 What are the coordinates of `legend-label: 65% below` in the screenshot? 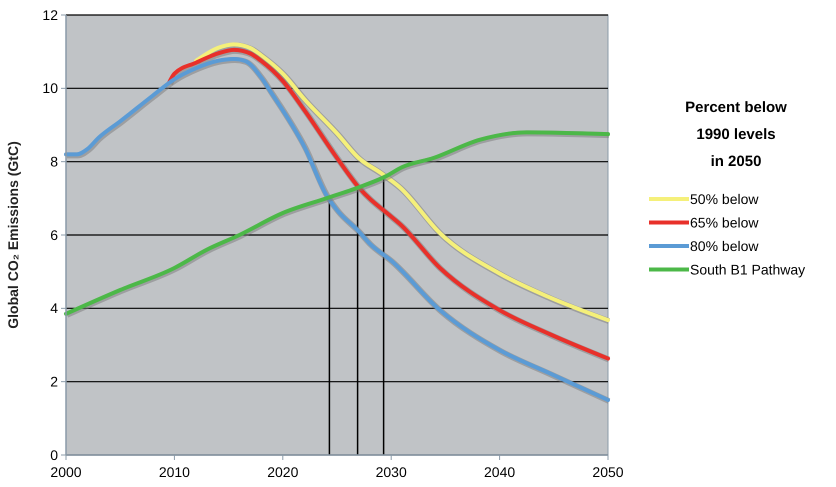 It's located at (725, 222).